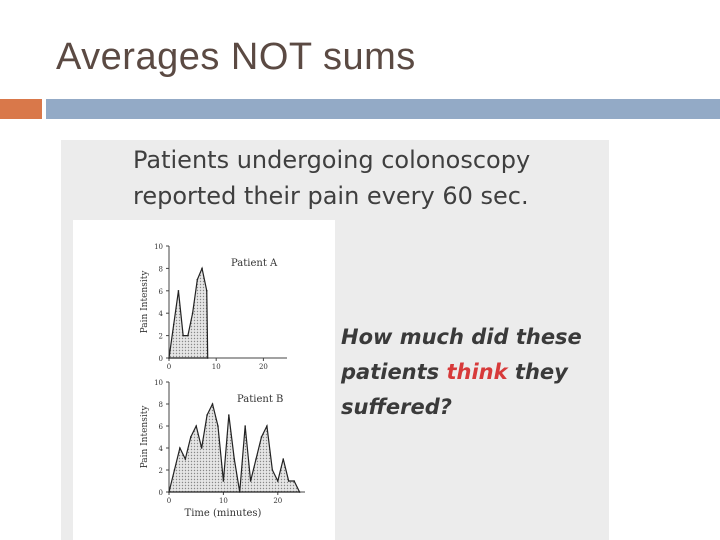 The height and width of the screenshot is (540, 720). What do you see at coordinates (169, 367) in the screenshot?
I see `x-tick-label-a-0: 0` at bounding box center [169, 367].